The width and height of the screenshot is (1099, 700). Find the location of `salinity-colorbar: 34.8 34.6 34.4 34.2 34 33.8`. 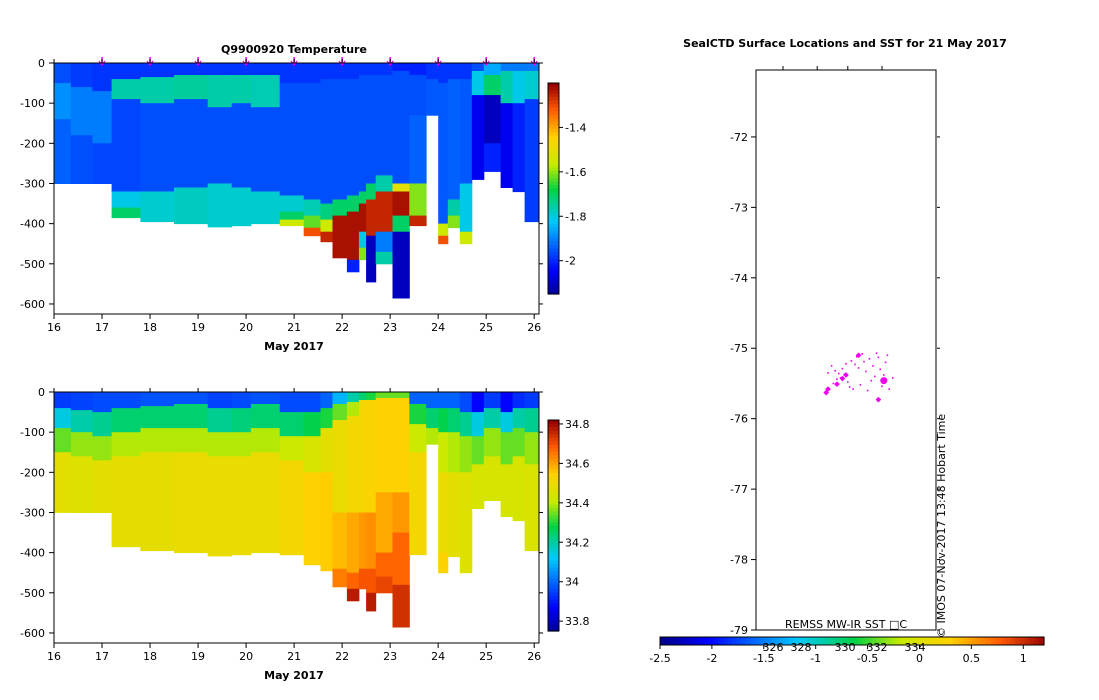

salinity-colorbar: 34.8 34.6 34.4 34.2 34 33.8 is located at coordinates (568, 525).